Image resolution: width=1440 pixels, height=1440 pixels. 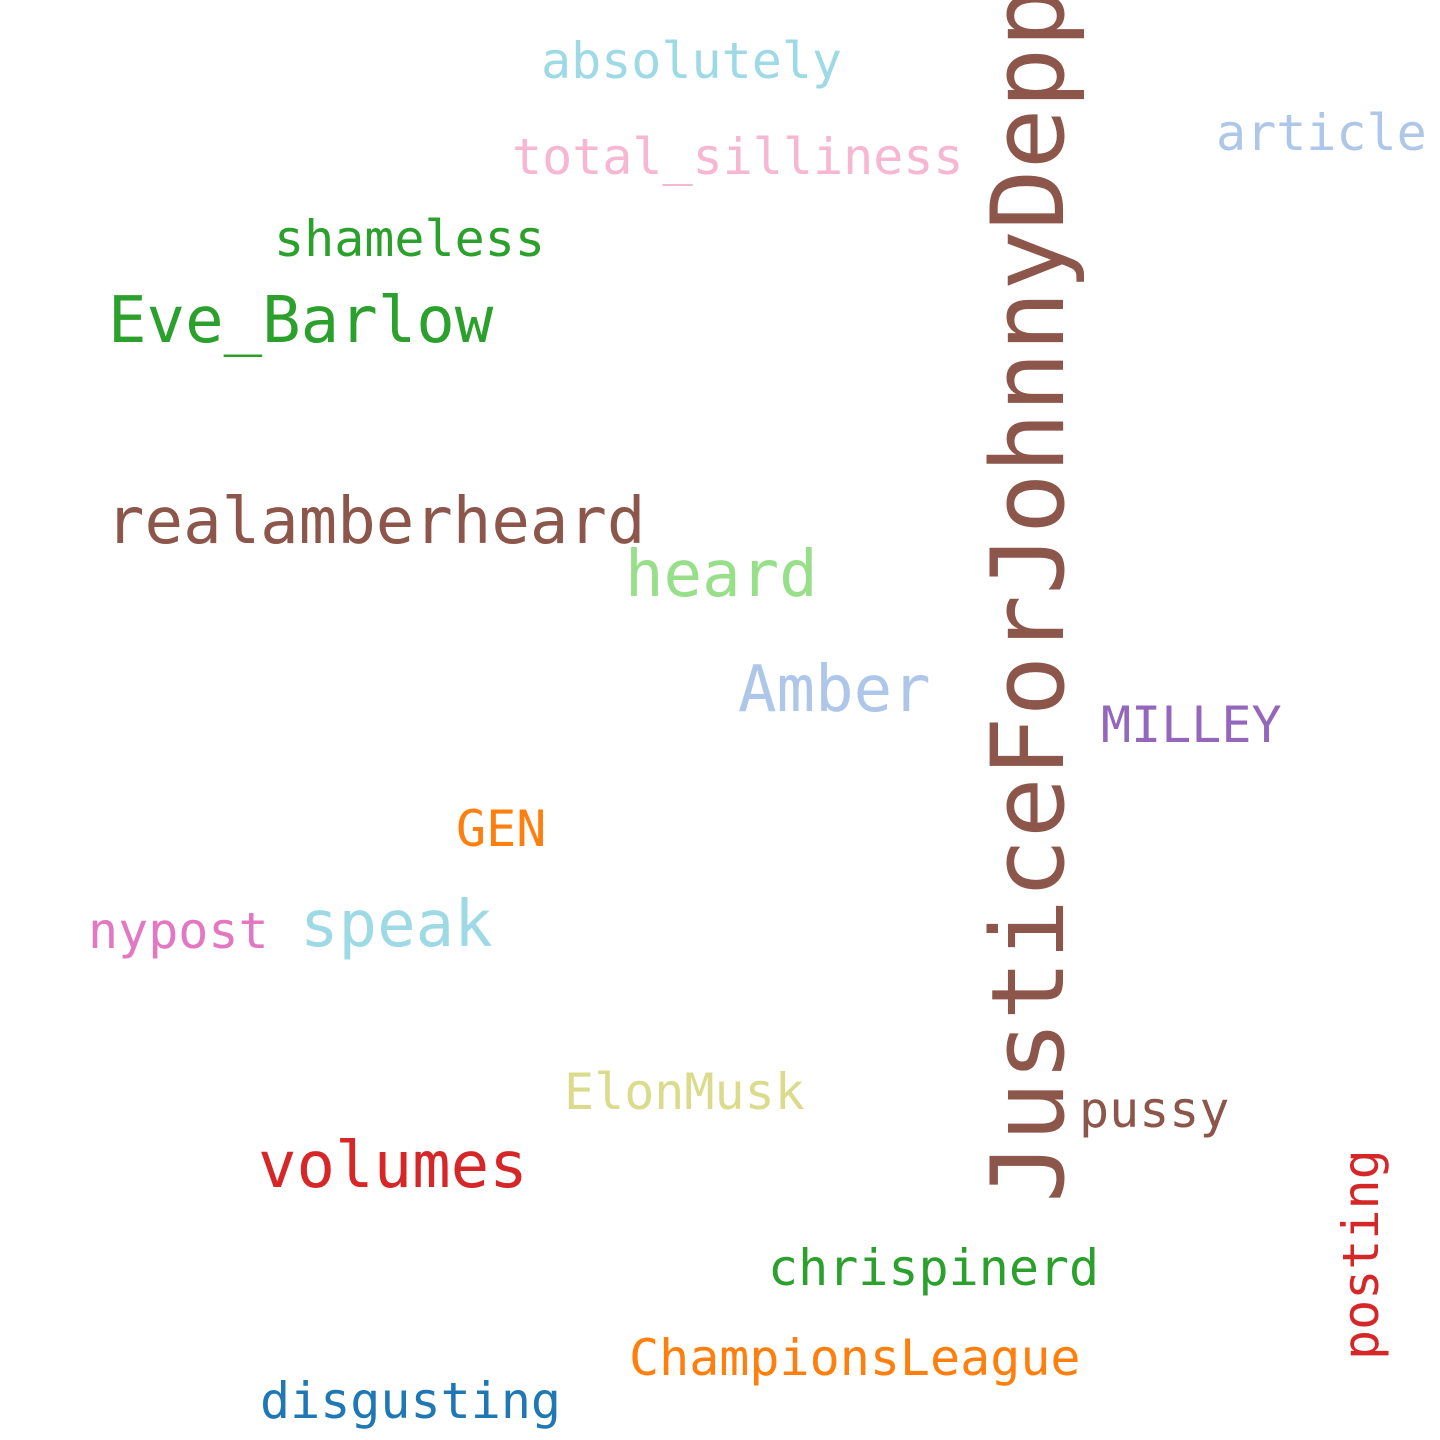 What do you see at coordinates (396, 925) in the screenshot?
I see `word-speak: speak` at bounding box center [396, 925].